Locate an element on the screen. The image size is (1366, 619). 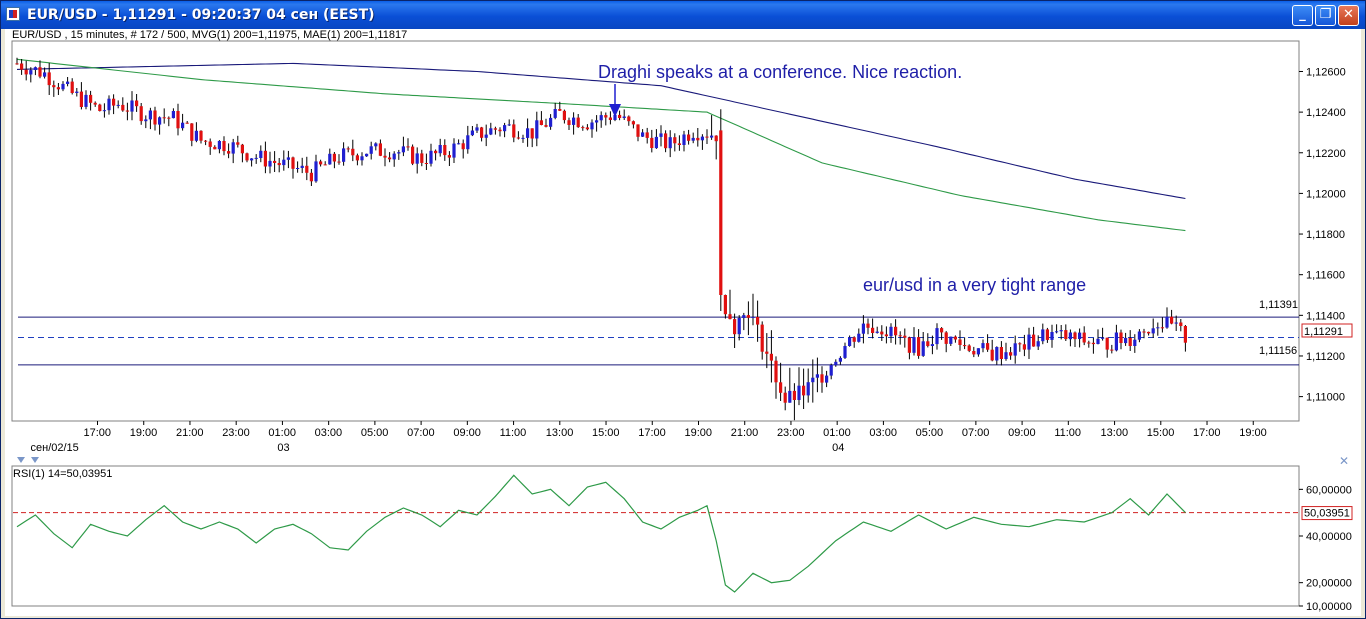
rsi-panel-info: RSI(1) 14=50,03951 is located at coordinates (62, 474).